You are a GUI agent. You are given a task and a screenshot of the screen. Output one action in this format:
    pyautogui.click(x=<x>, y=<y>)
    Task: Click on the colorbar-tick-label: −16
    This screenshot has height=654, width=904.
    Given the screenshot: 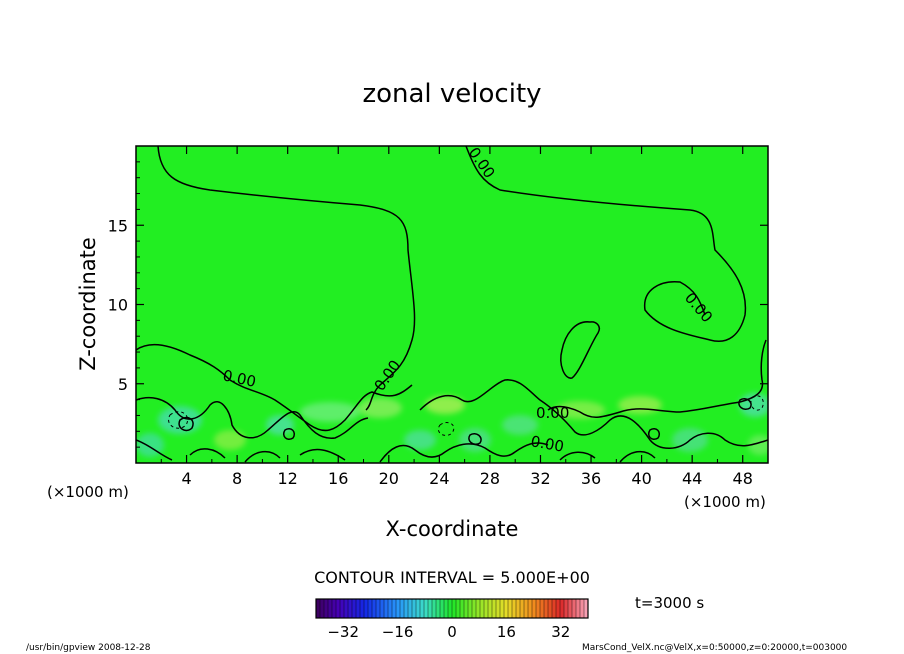 What is the action you would take?
    pyautogui.click(x=398, y=632)
    